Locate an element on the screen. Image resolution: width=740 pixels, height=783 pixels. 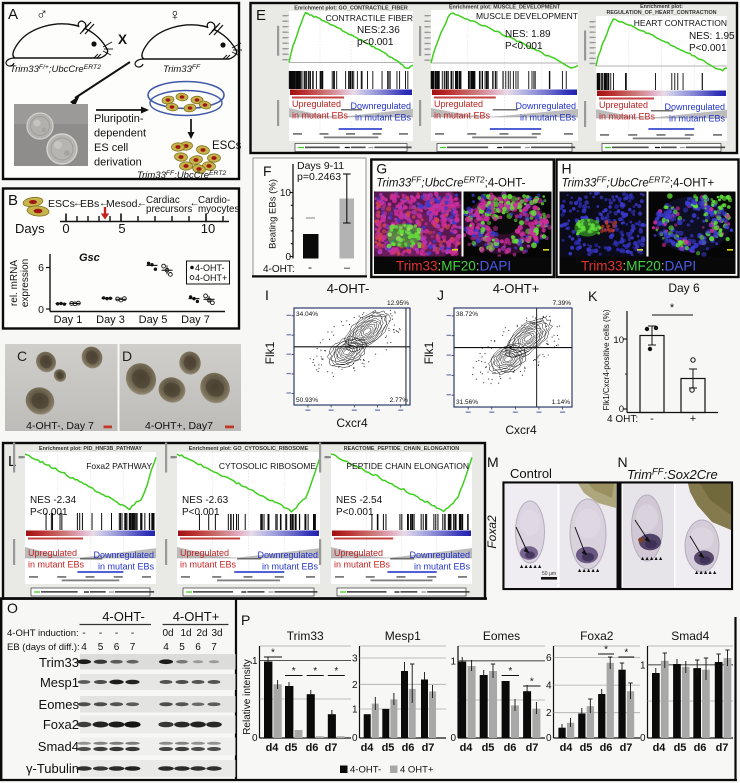
svg-text: ESCs is located at coordinates (61, 204).